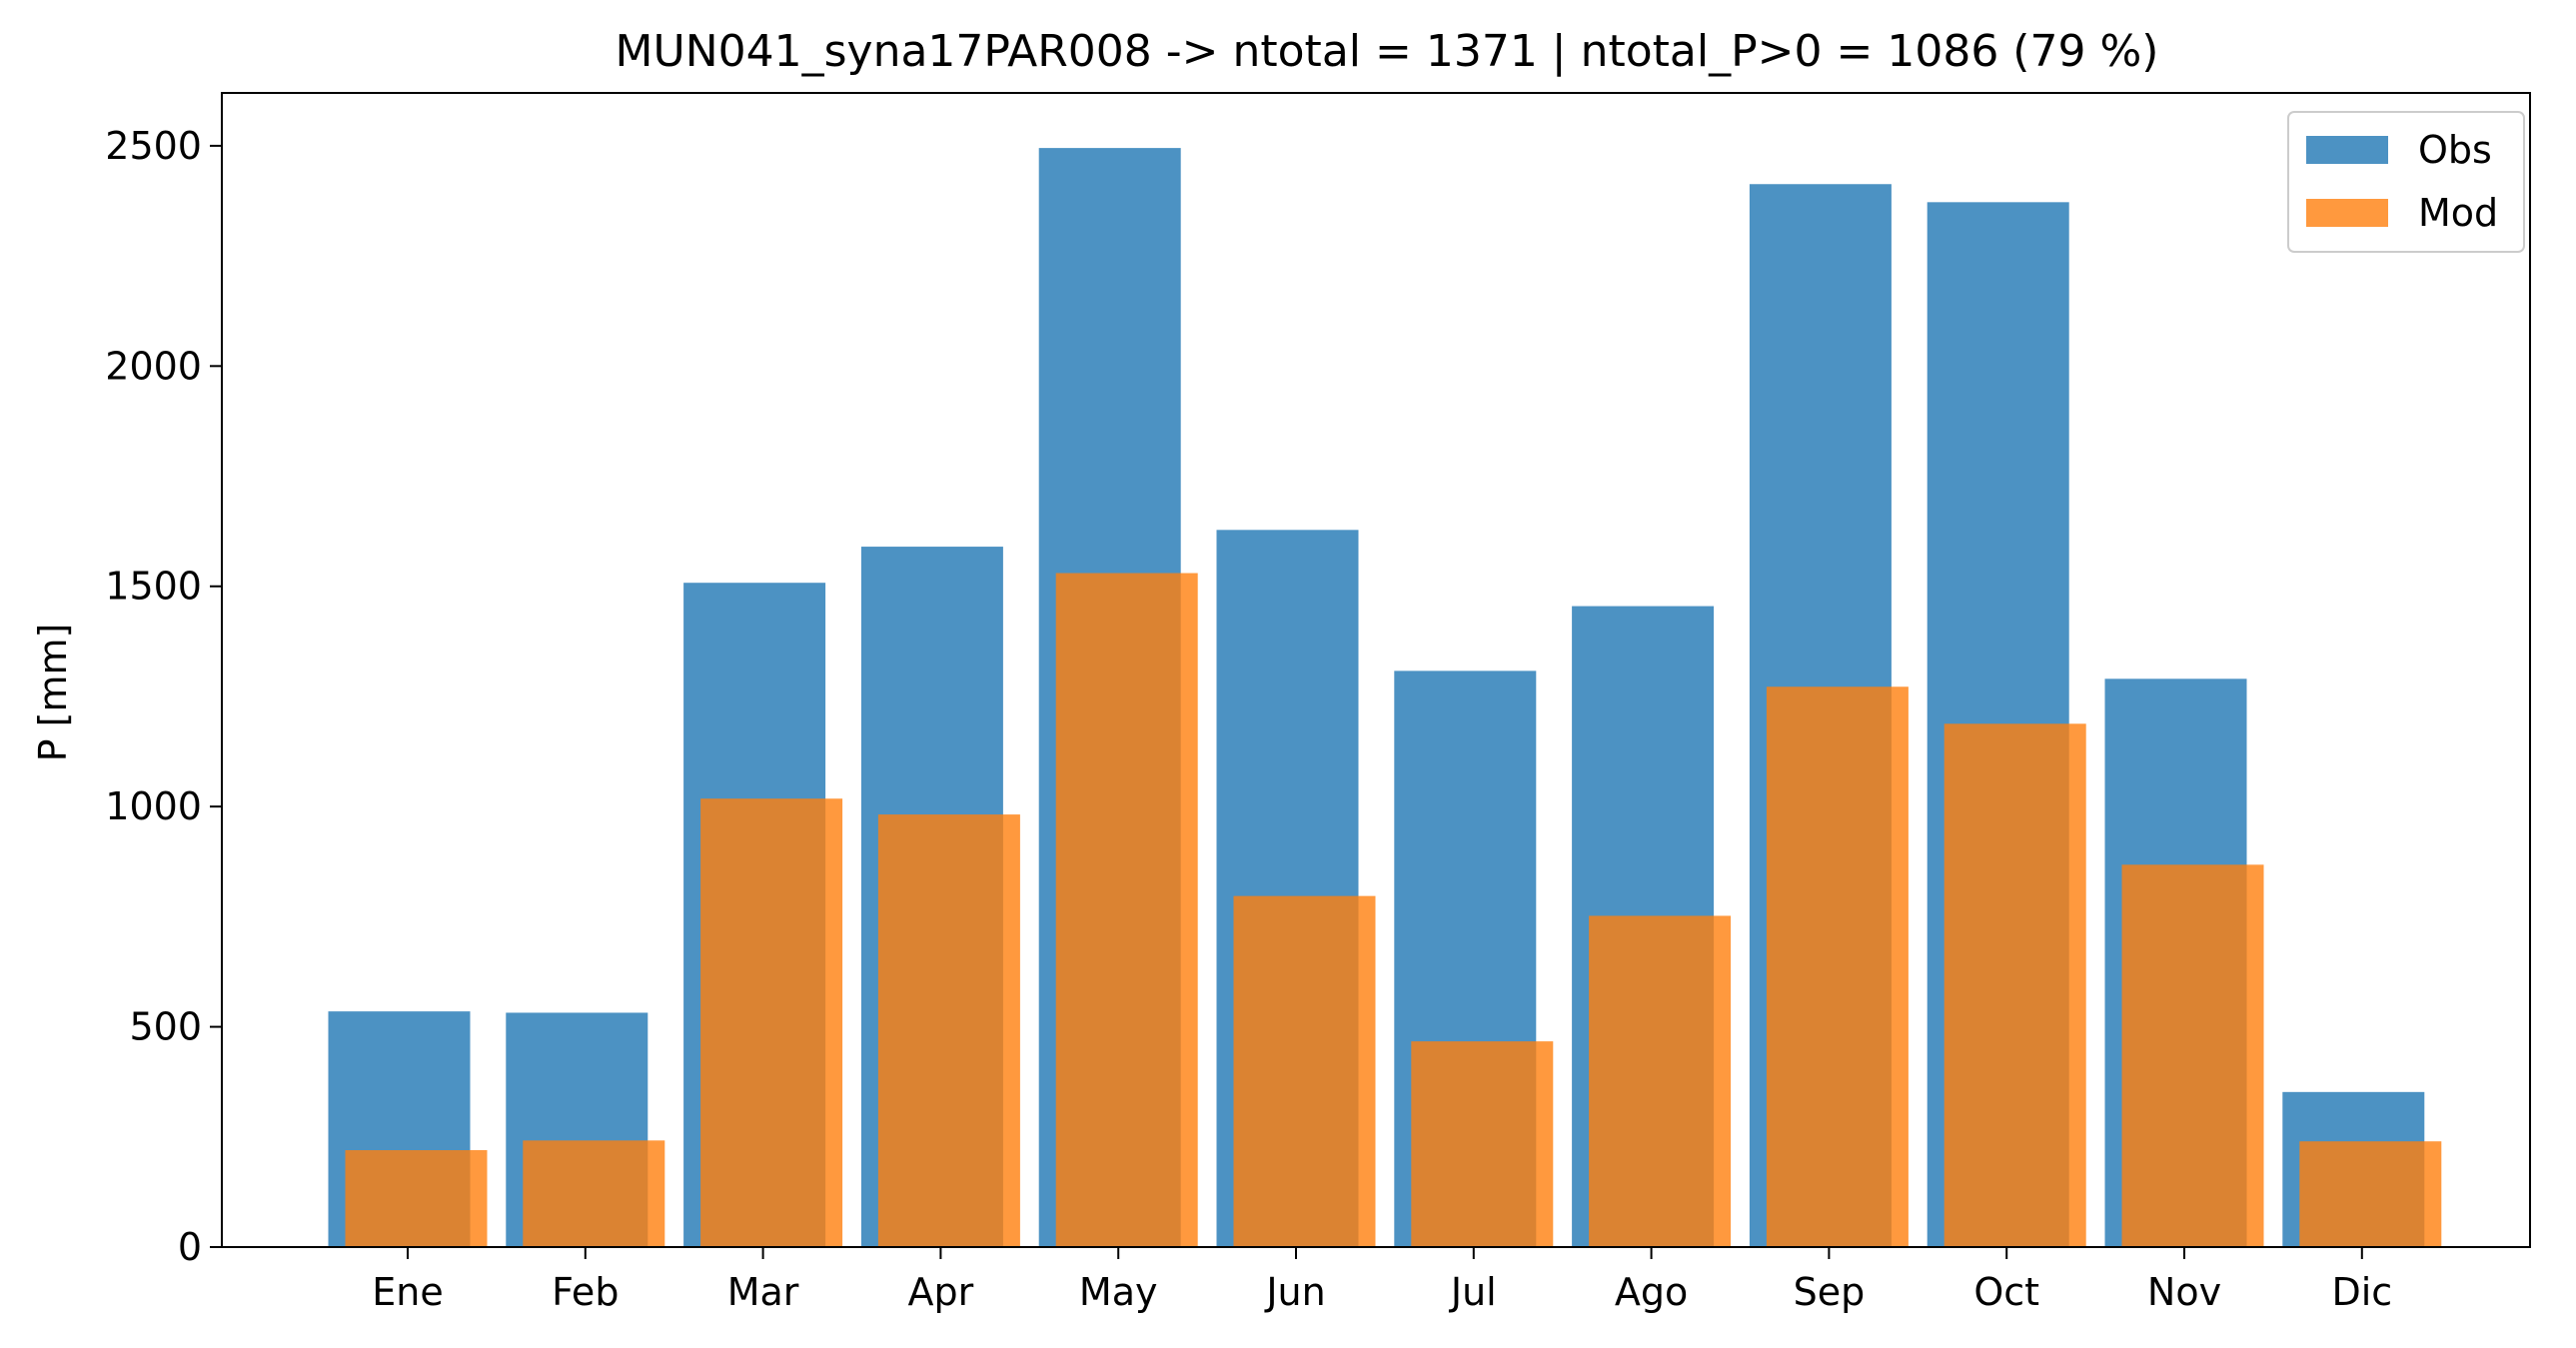 The height and width of the screenshot is (1348, 2576). I want to click on y-tick-label: 0, so click(190, 1247).